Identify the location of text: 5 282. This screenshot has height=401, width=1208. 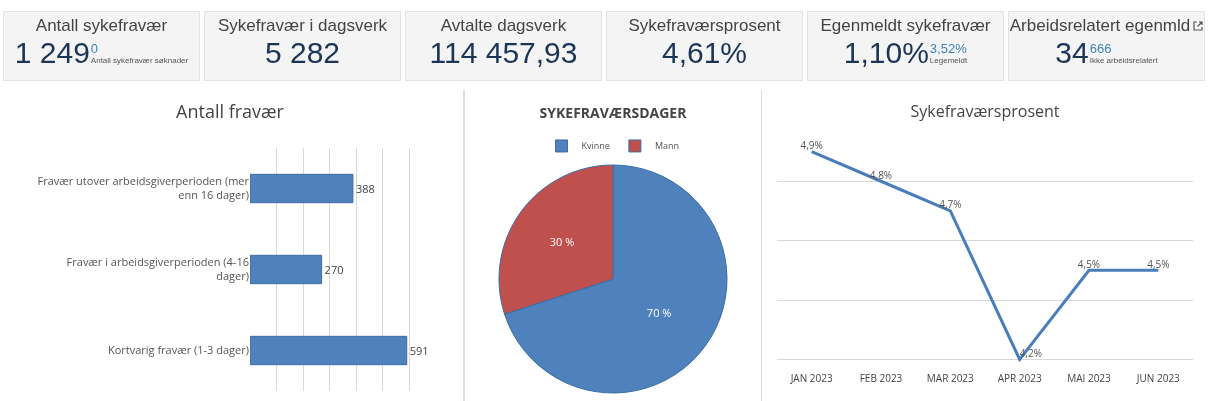
(302, 52).